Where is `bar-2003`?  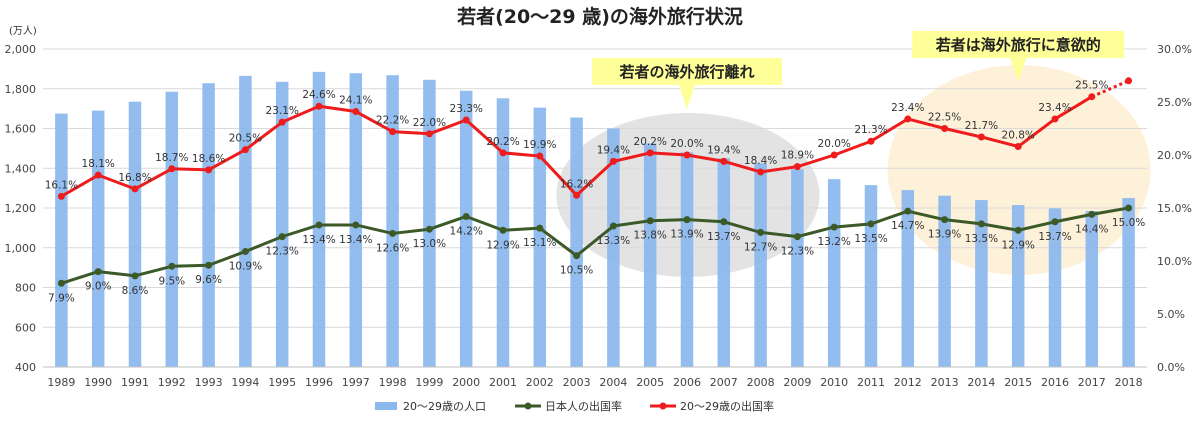
bar-2003 is located at coordinates (576, 242).